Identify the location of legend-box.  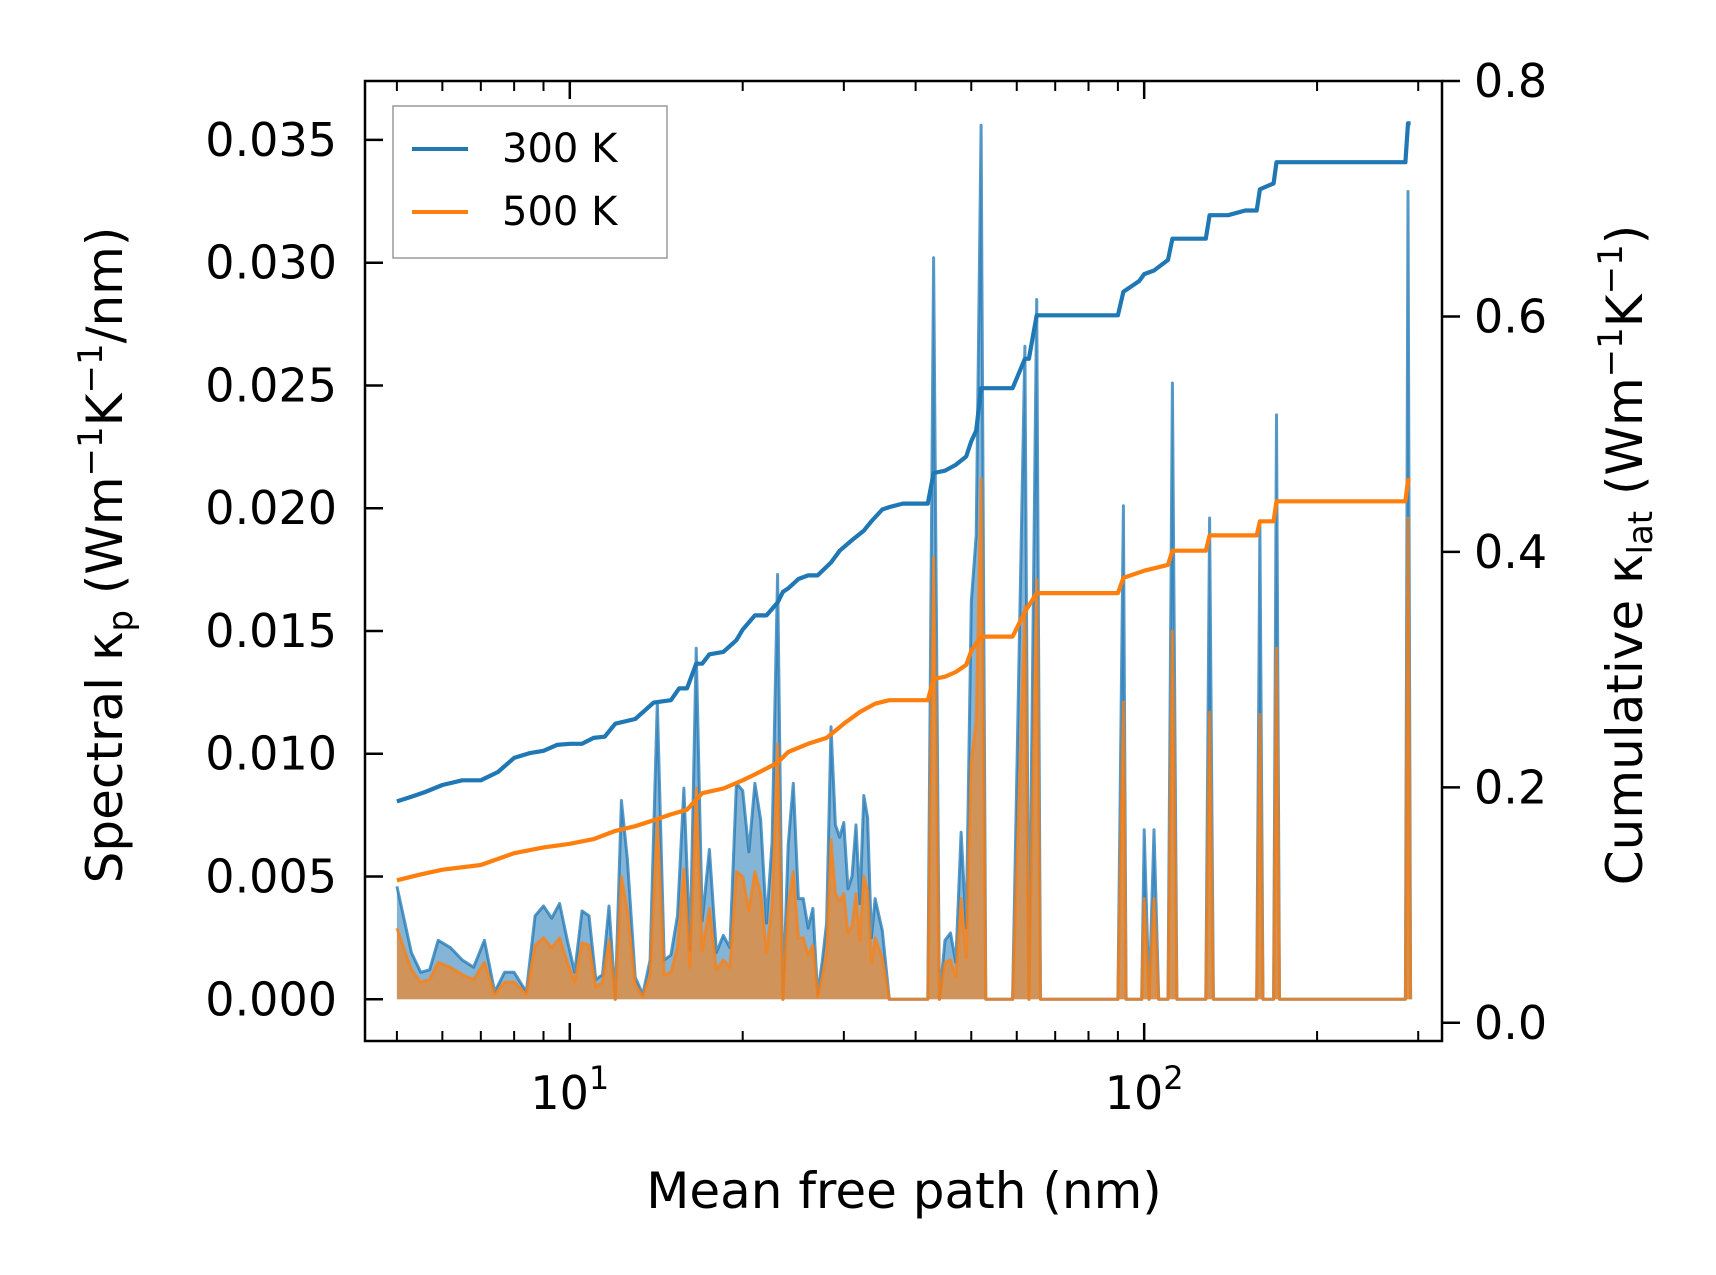
(530, 182).